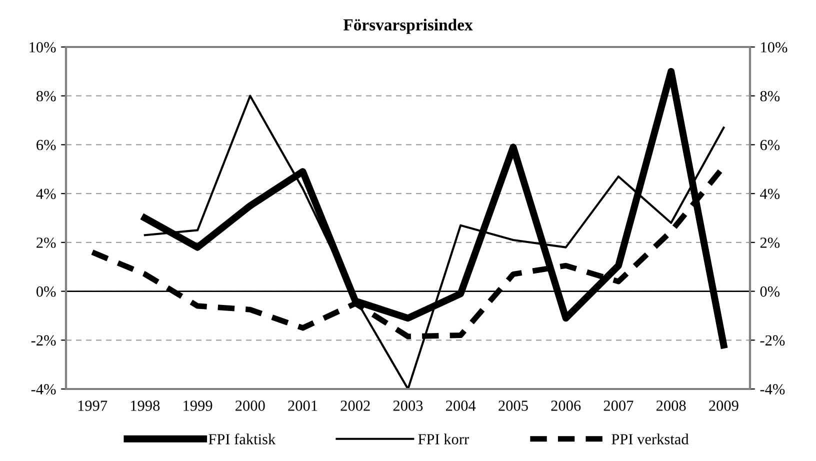 This screenshot has height=461, width=816. What do you see at coordinates (671, 405) in the screenshot?
I see `x-tick-label: 2008` at bounding box center [671, 405].